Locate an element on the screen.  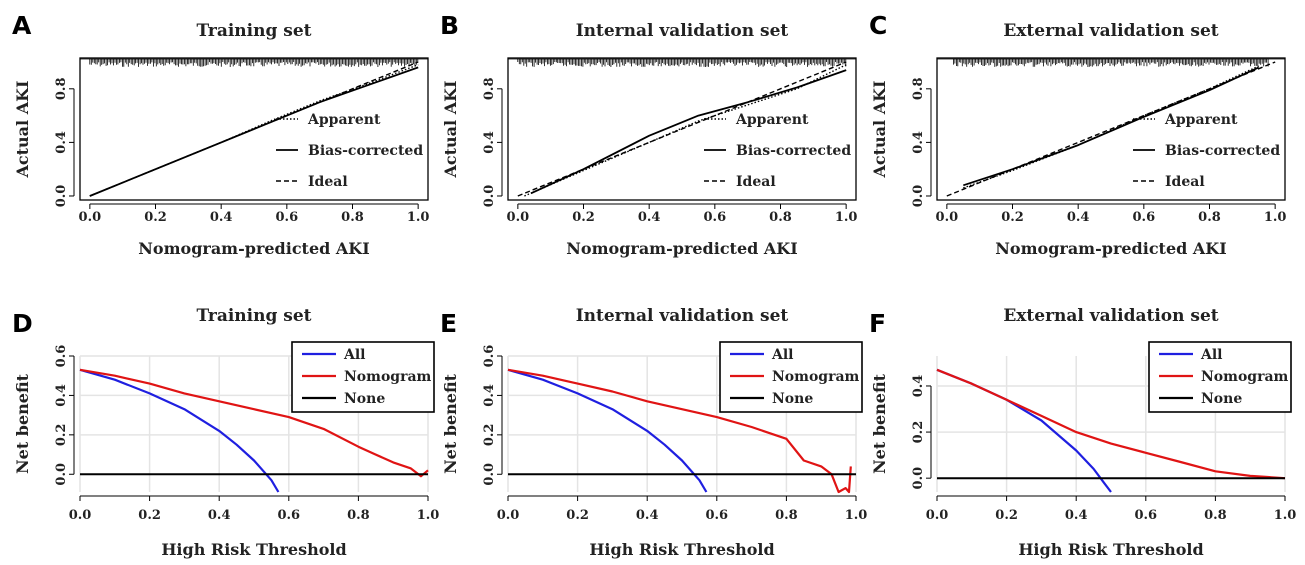
legend-label: None is located at coordinates (1221, 399).